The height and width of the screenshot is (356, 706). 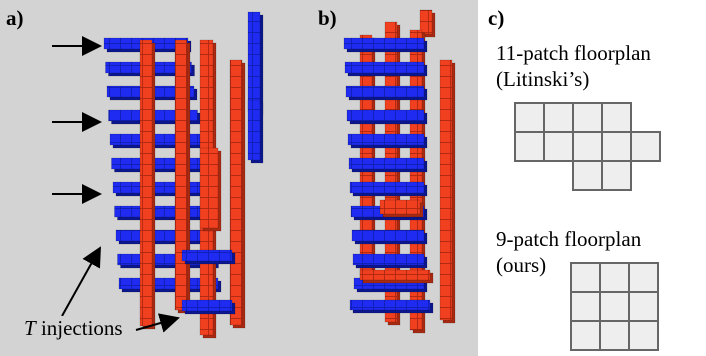 What do you see at coordinates (543, 79) in the screenshot?
I see `floorplan-11-title-line2: (Litinski’s)` at bounding box center [543, 79].